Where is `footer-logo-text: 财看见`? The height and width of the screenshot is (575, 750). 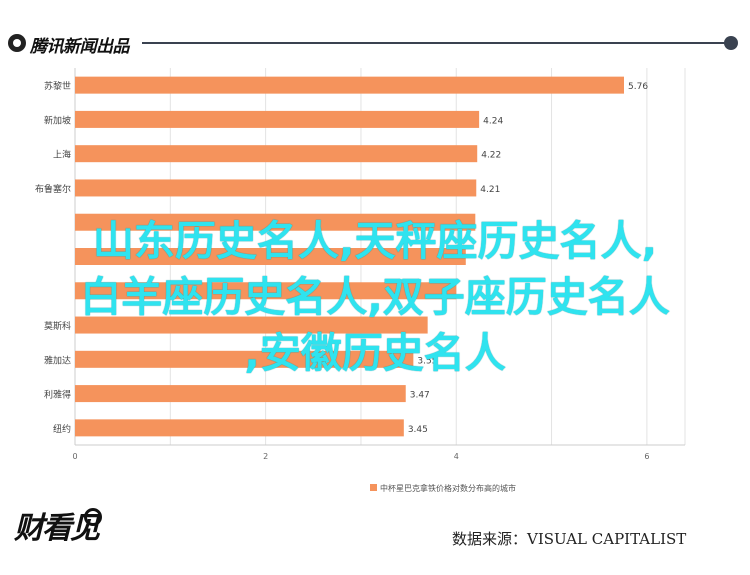
footer-logo-text: 财看见 is located at coordinates (57, 528).